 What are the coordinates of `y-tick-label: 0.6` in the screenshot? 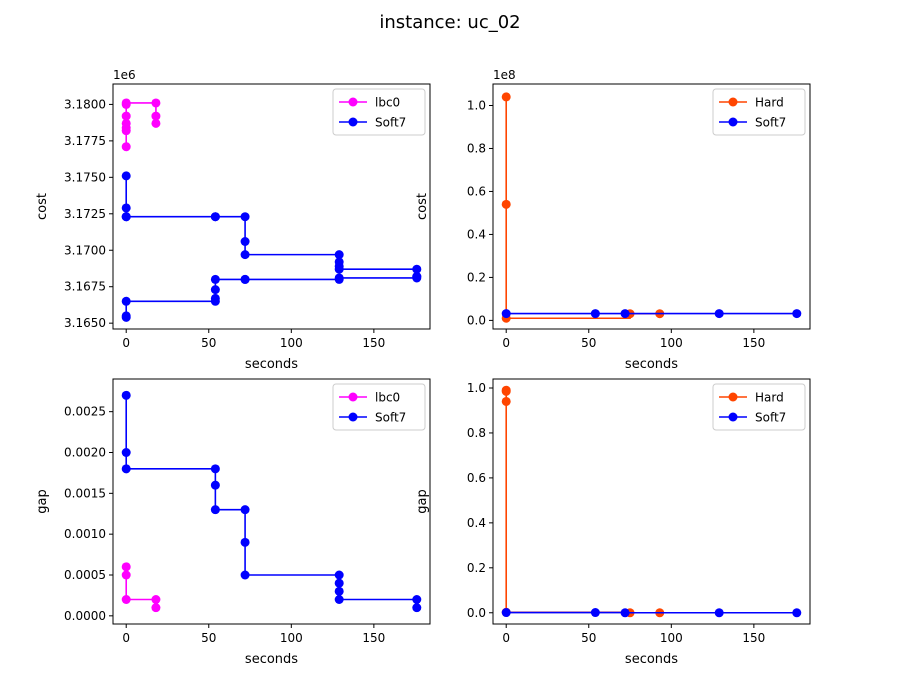 It's located at (476, 191).